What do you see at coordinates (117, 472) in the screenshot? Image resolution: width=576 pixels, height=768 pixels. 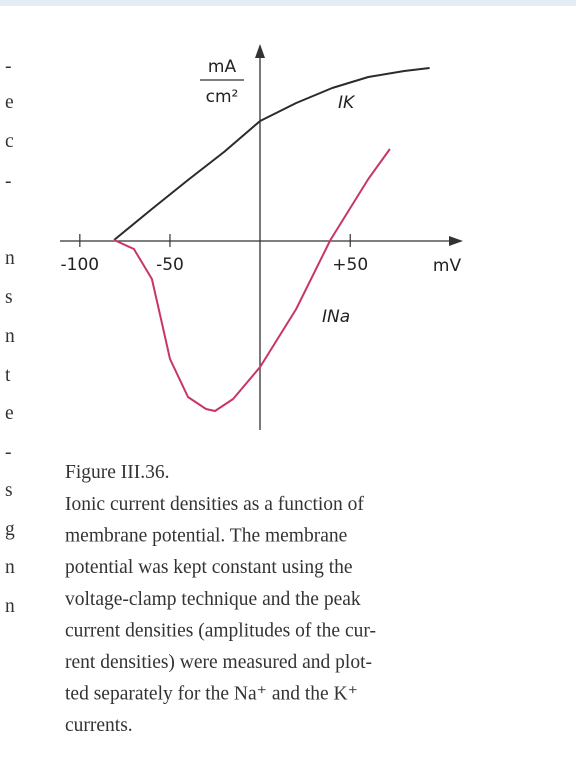 I see `caption-label: Figure III.36.` at bounding box center [117, 472].